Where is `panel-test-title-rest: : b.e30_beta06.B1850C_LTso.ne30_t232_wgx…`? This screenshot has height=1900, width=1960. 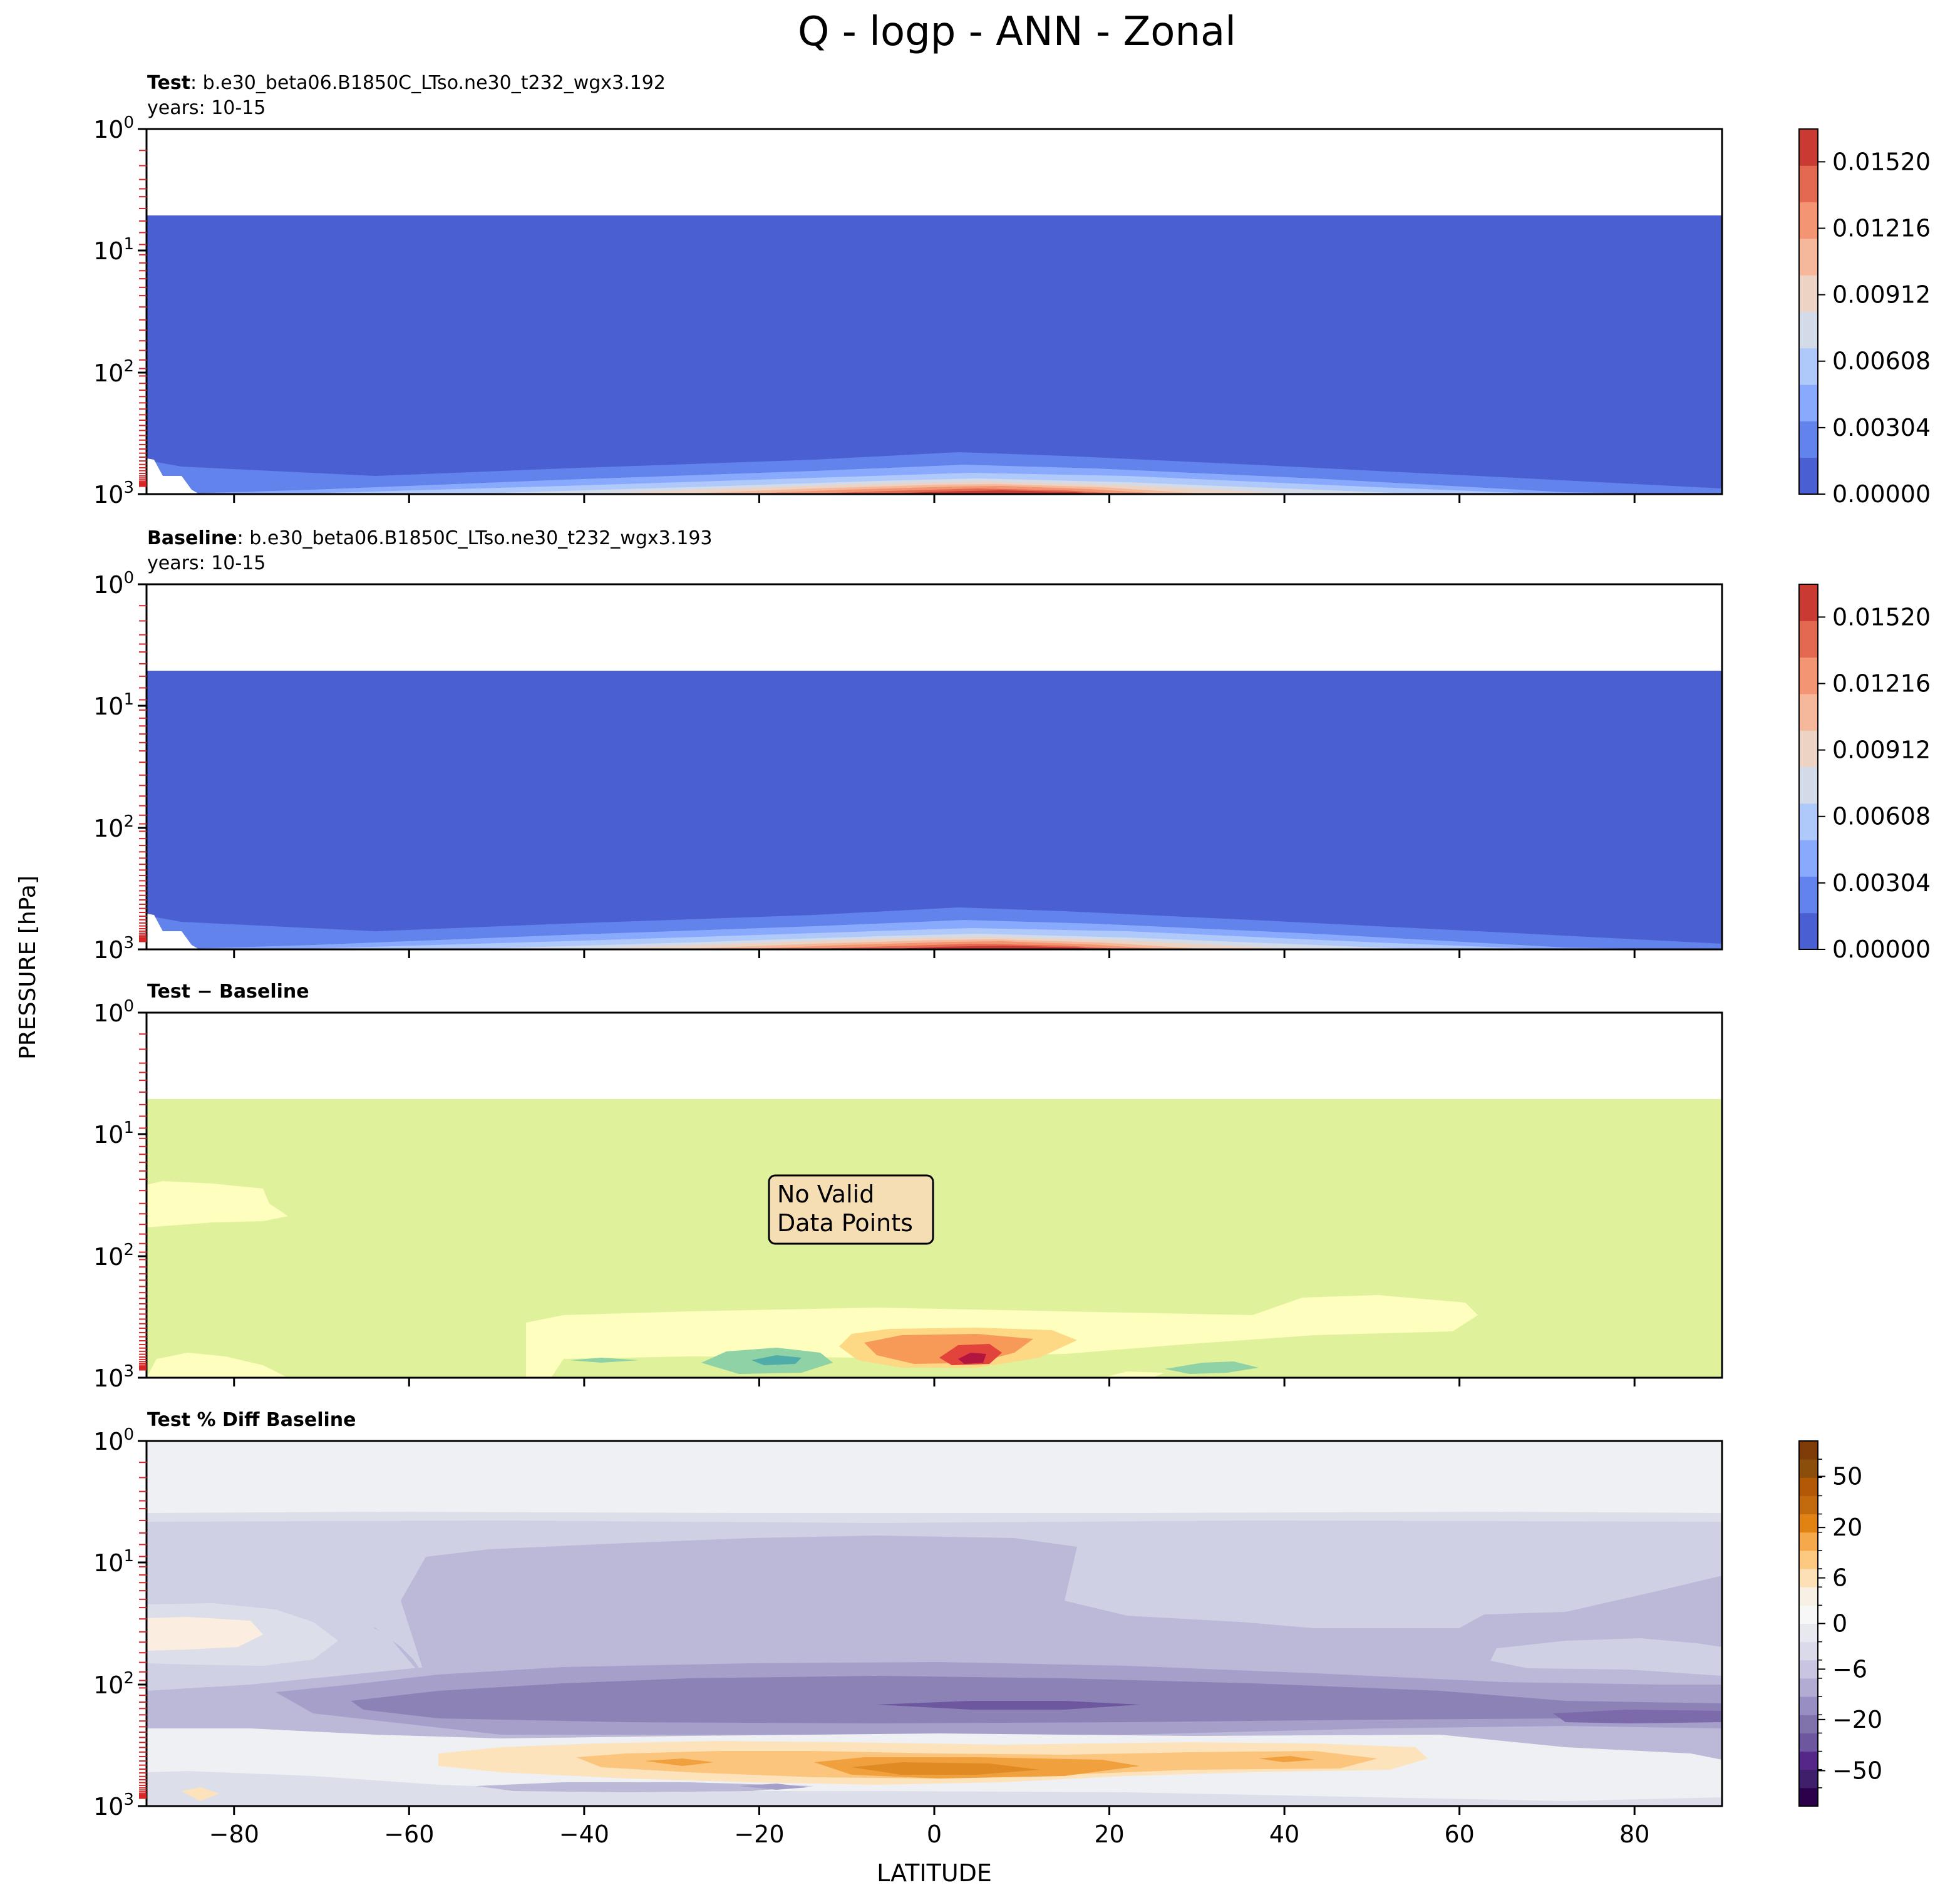
panel-test-title-rest: : b.e30_beta06.B1850C_LTso.ne30_t232_wgx… is located at coordinates (428, 83).